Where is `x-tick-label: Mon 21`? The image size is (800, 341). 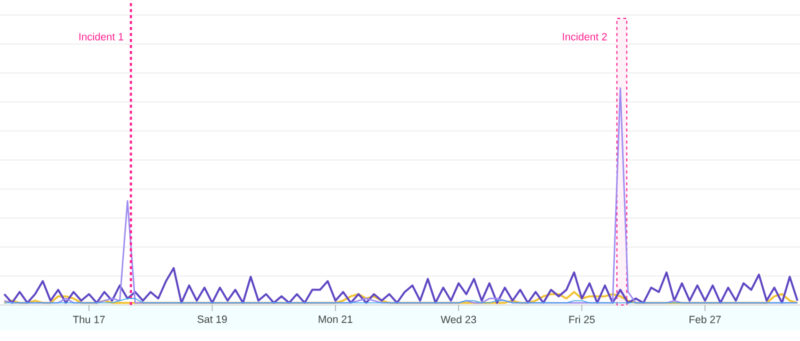
x-tick-label: Mon 21 is located at coordinates (335, 319).